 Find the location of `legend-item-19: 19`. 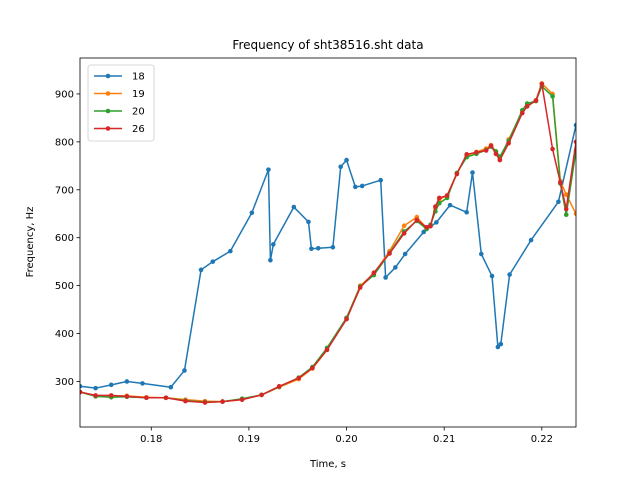

legend-item-19: 19 is located at coordinates (119, 94).